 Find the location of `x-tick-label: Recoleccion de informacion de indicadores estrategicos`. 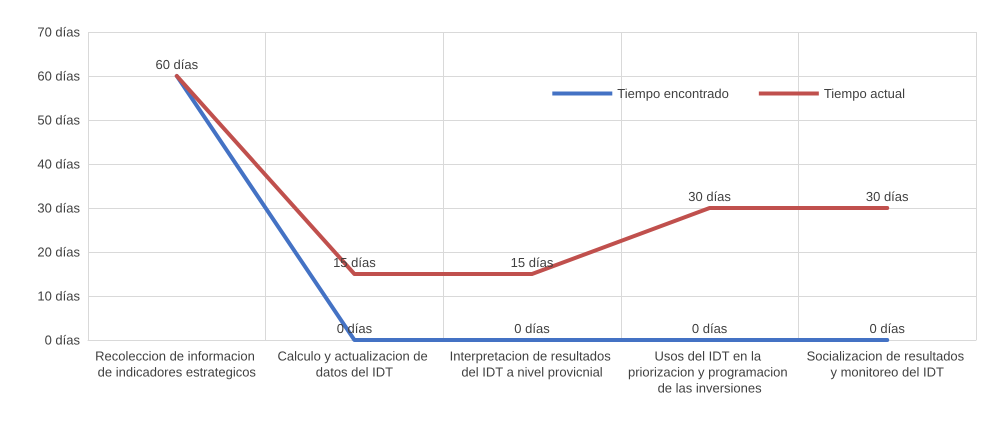

x-tick-label: Recoleccion de informacion de indicadores estrategicos is located at coordinates (176, 364).